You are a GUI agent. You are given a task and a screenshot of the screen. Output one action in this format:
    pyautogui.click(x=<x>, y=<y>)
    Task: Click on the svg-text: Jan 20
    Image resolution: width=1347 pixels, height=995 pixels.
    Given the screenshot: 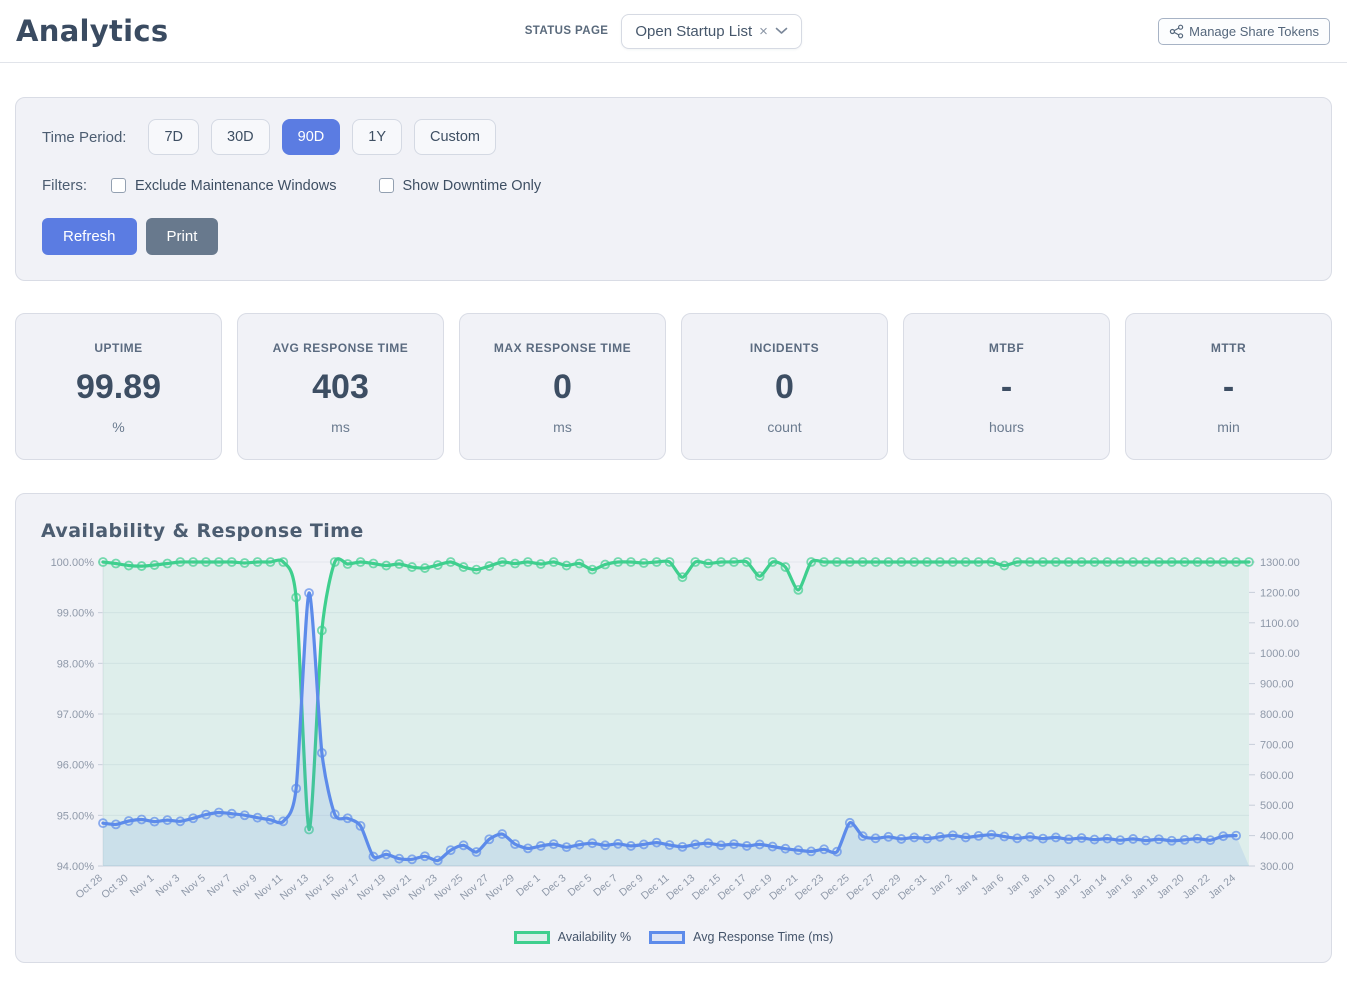 What is the action you would take?
    pyautogui.click(x=1171, y=887)
    